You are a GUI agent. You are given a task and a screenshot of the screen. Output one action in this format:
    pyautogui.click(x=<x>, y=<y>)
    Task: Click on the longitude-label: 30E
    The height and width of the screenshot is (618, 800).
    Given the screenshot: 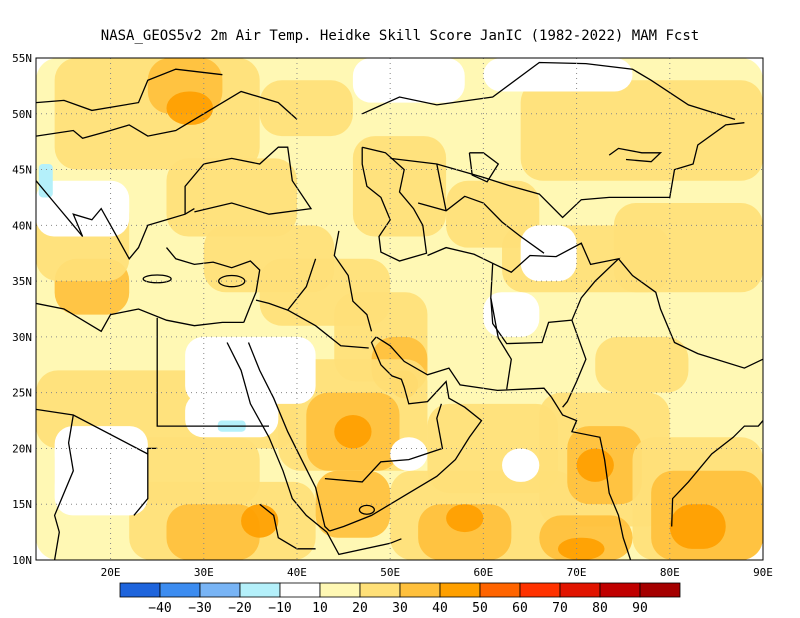 What is the action you would take?
    pyautogui.click(x=204, y=572)
    